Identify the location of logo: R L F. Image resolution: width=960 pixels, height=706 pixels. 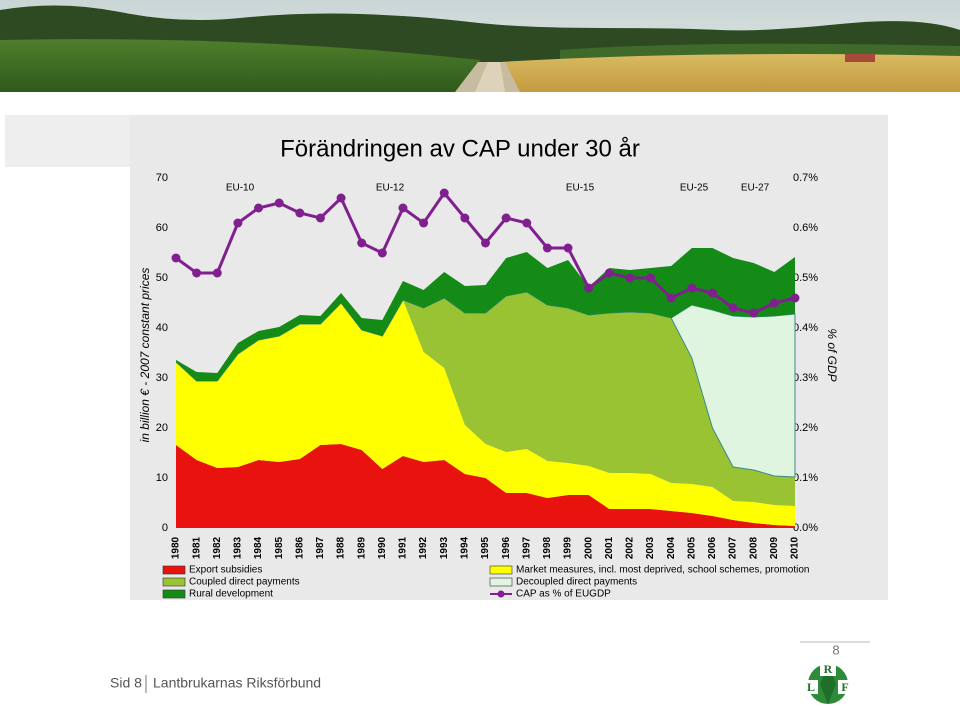
(828, 683).